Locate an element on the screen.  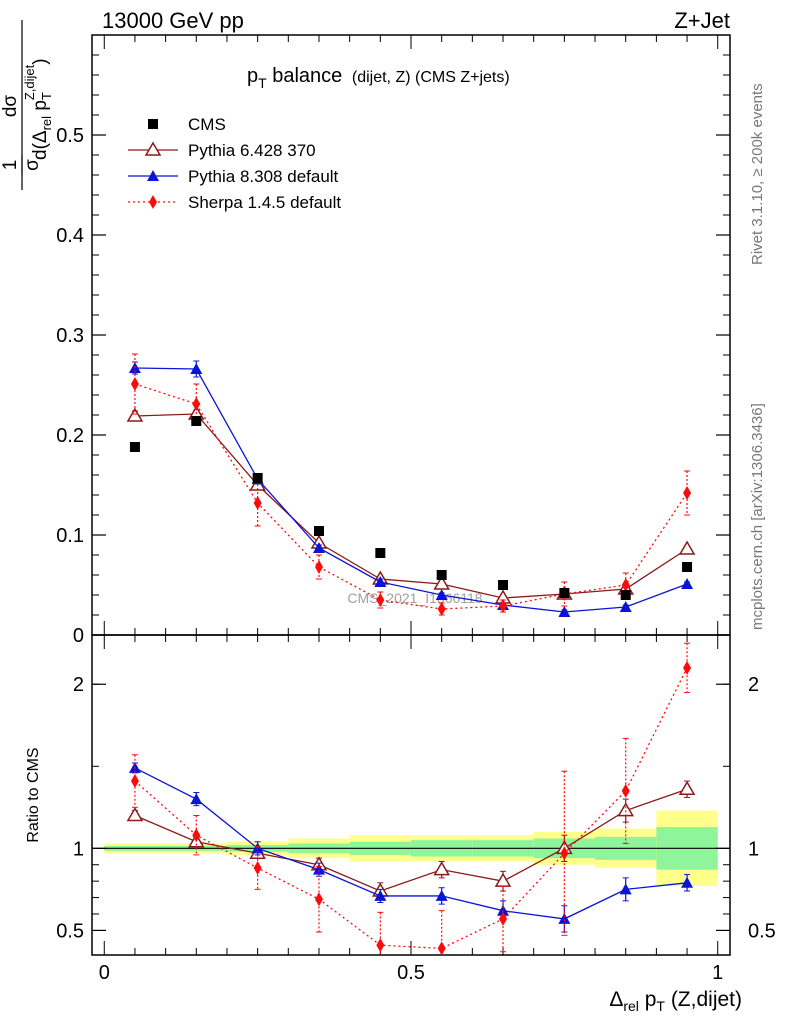
x-tick-label: 0.5 is located at coordinates (411, 973).